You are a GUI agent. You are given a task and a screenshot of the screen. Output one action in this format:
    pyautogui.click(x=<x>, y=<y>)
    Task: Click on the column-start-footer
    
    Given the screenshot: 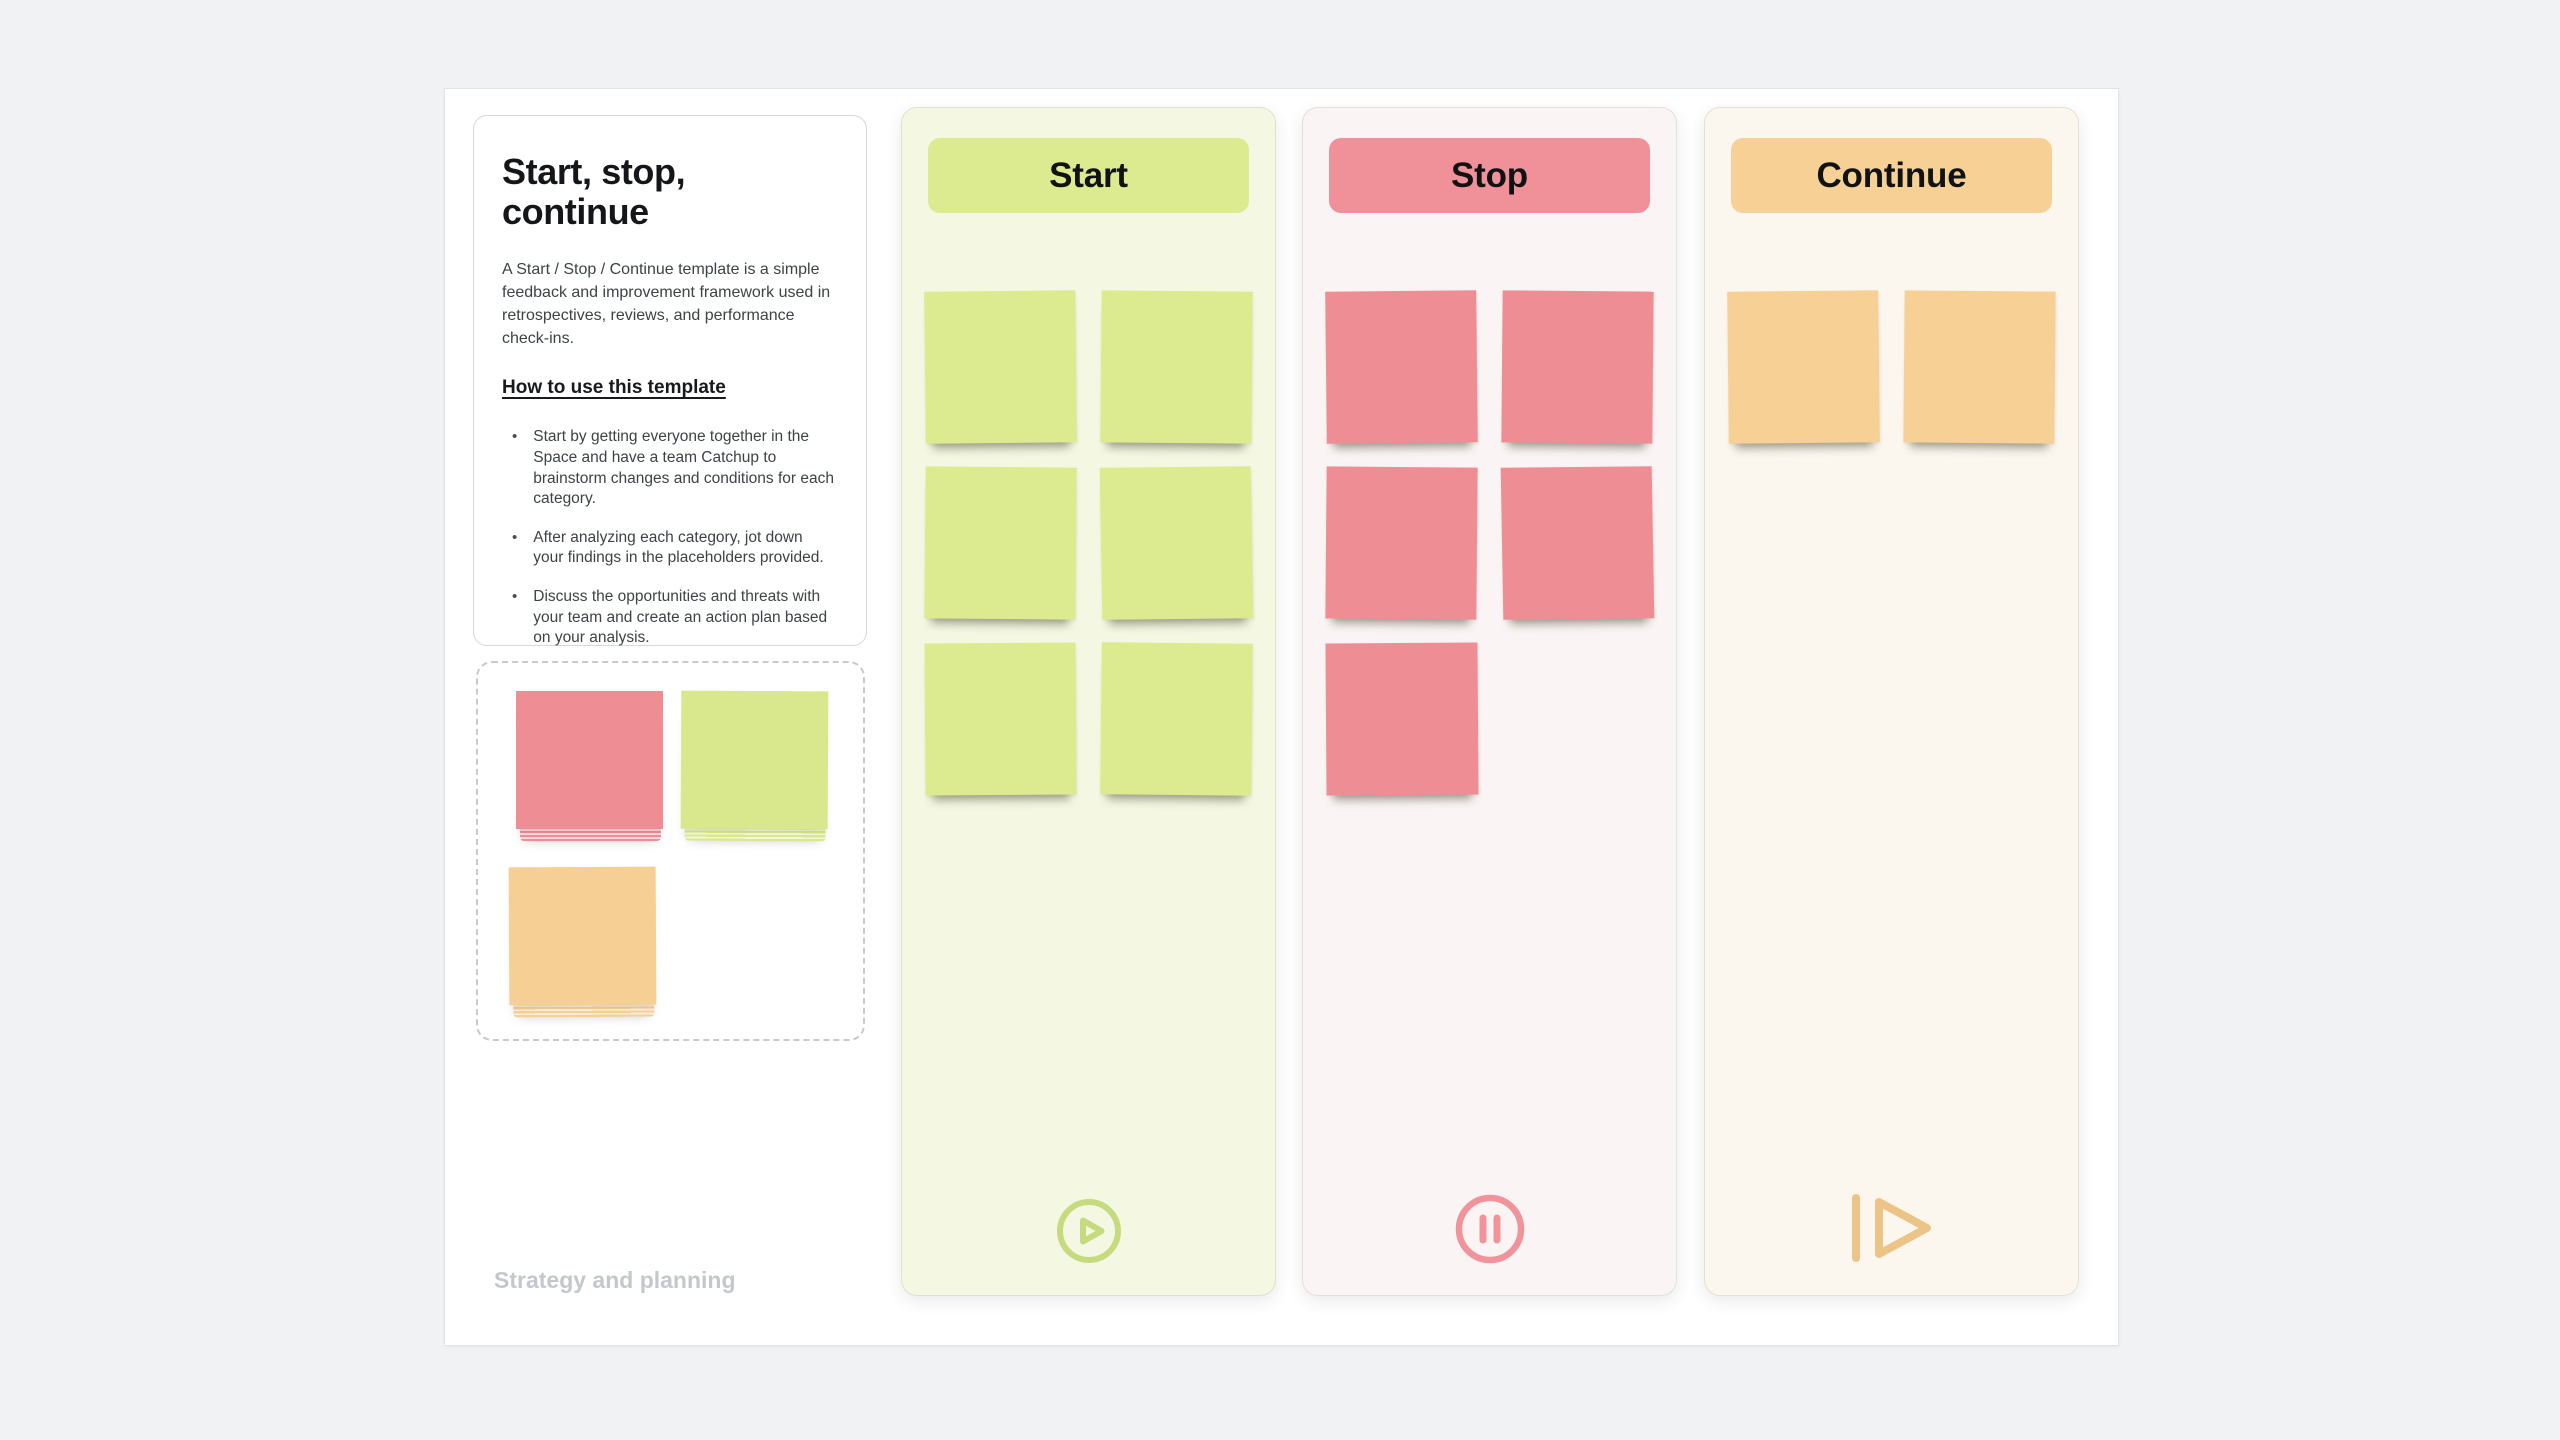 What is the action you would take?
    pyautogui.click(x=1088, y=1231)
    